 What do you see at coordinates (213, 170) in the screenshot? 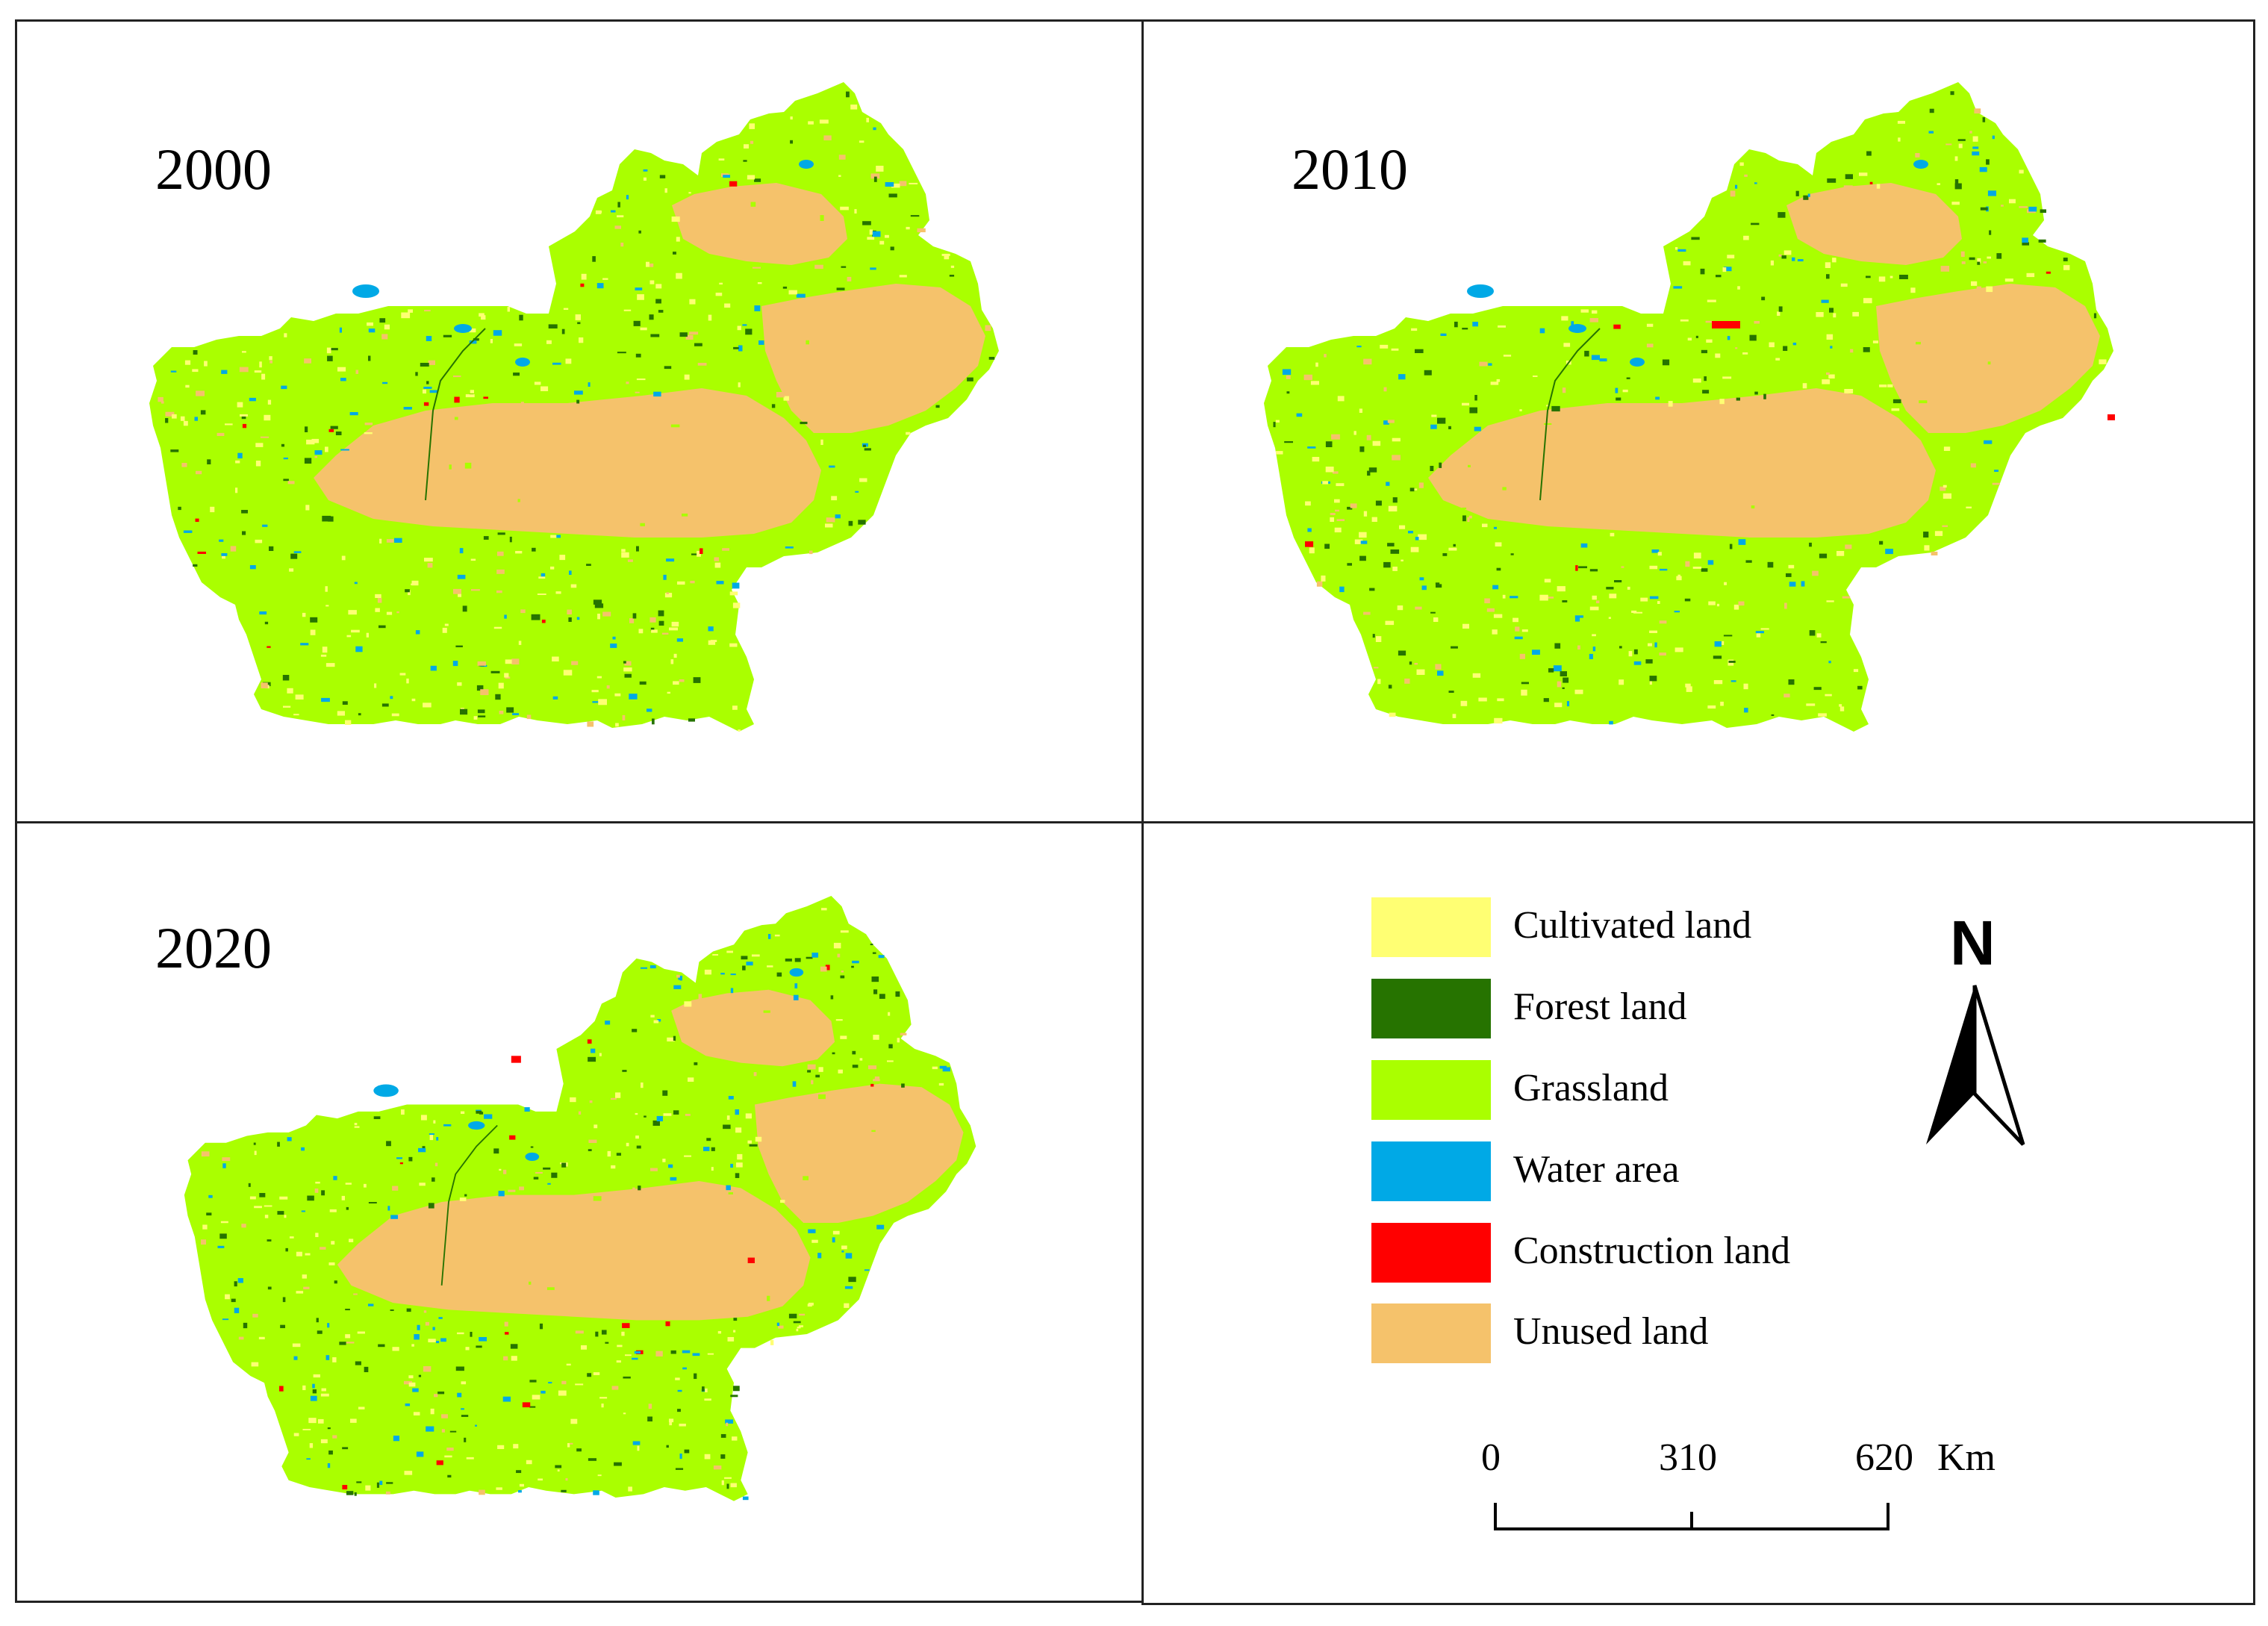
I see `year-label-2000: 2000` at bounding box center [213, 170].